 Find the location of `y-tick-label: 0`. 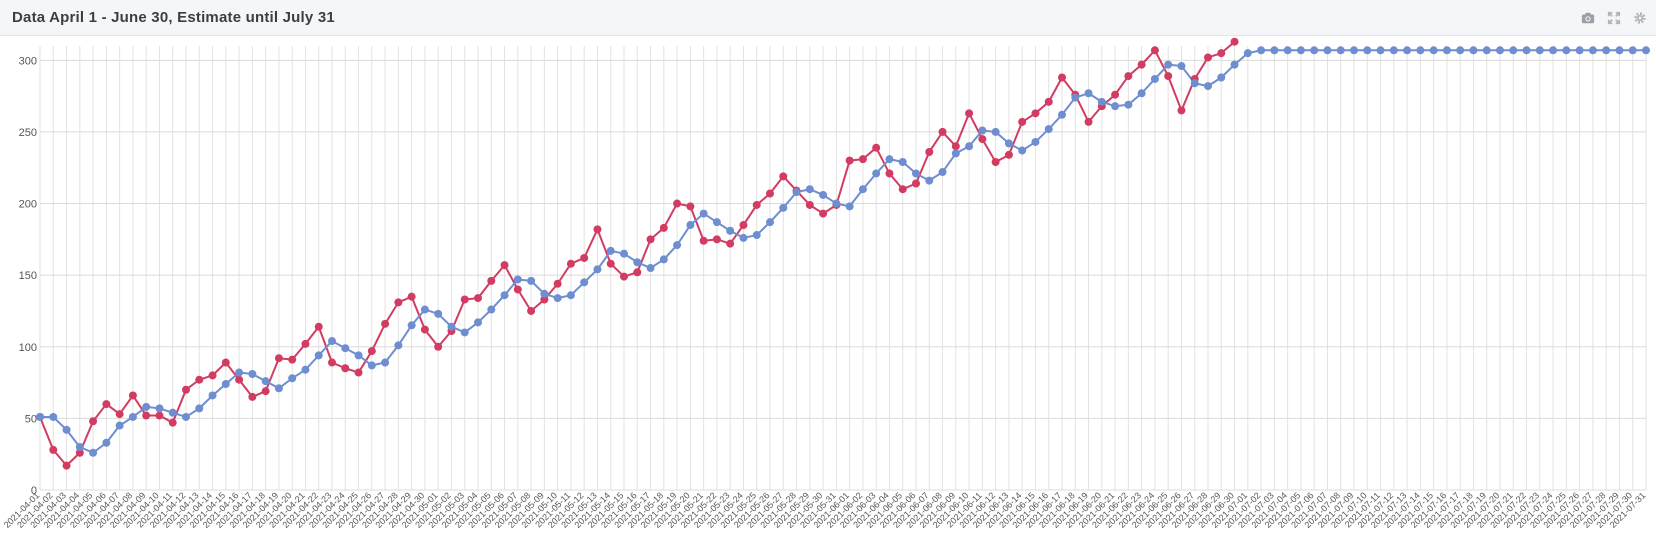

y-tick-label: 0 is located at coordinates (34, 491).